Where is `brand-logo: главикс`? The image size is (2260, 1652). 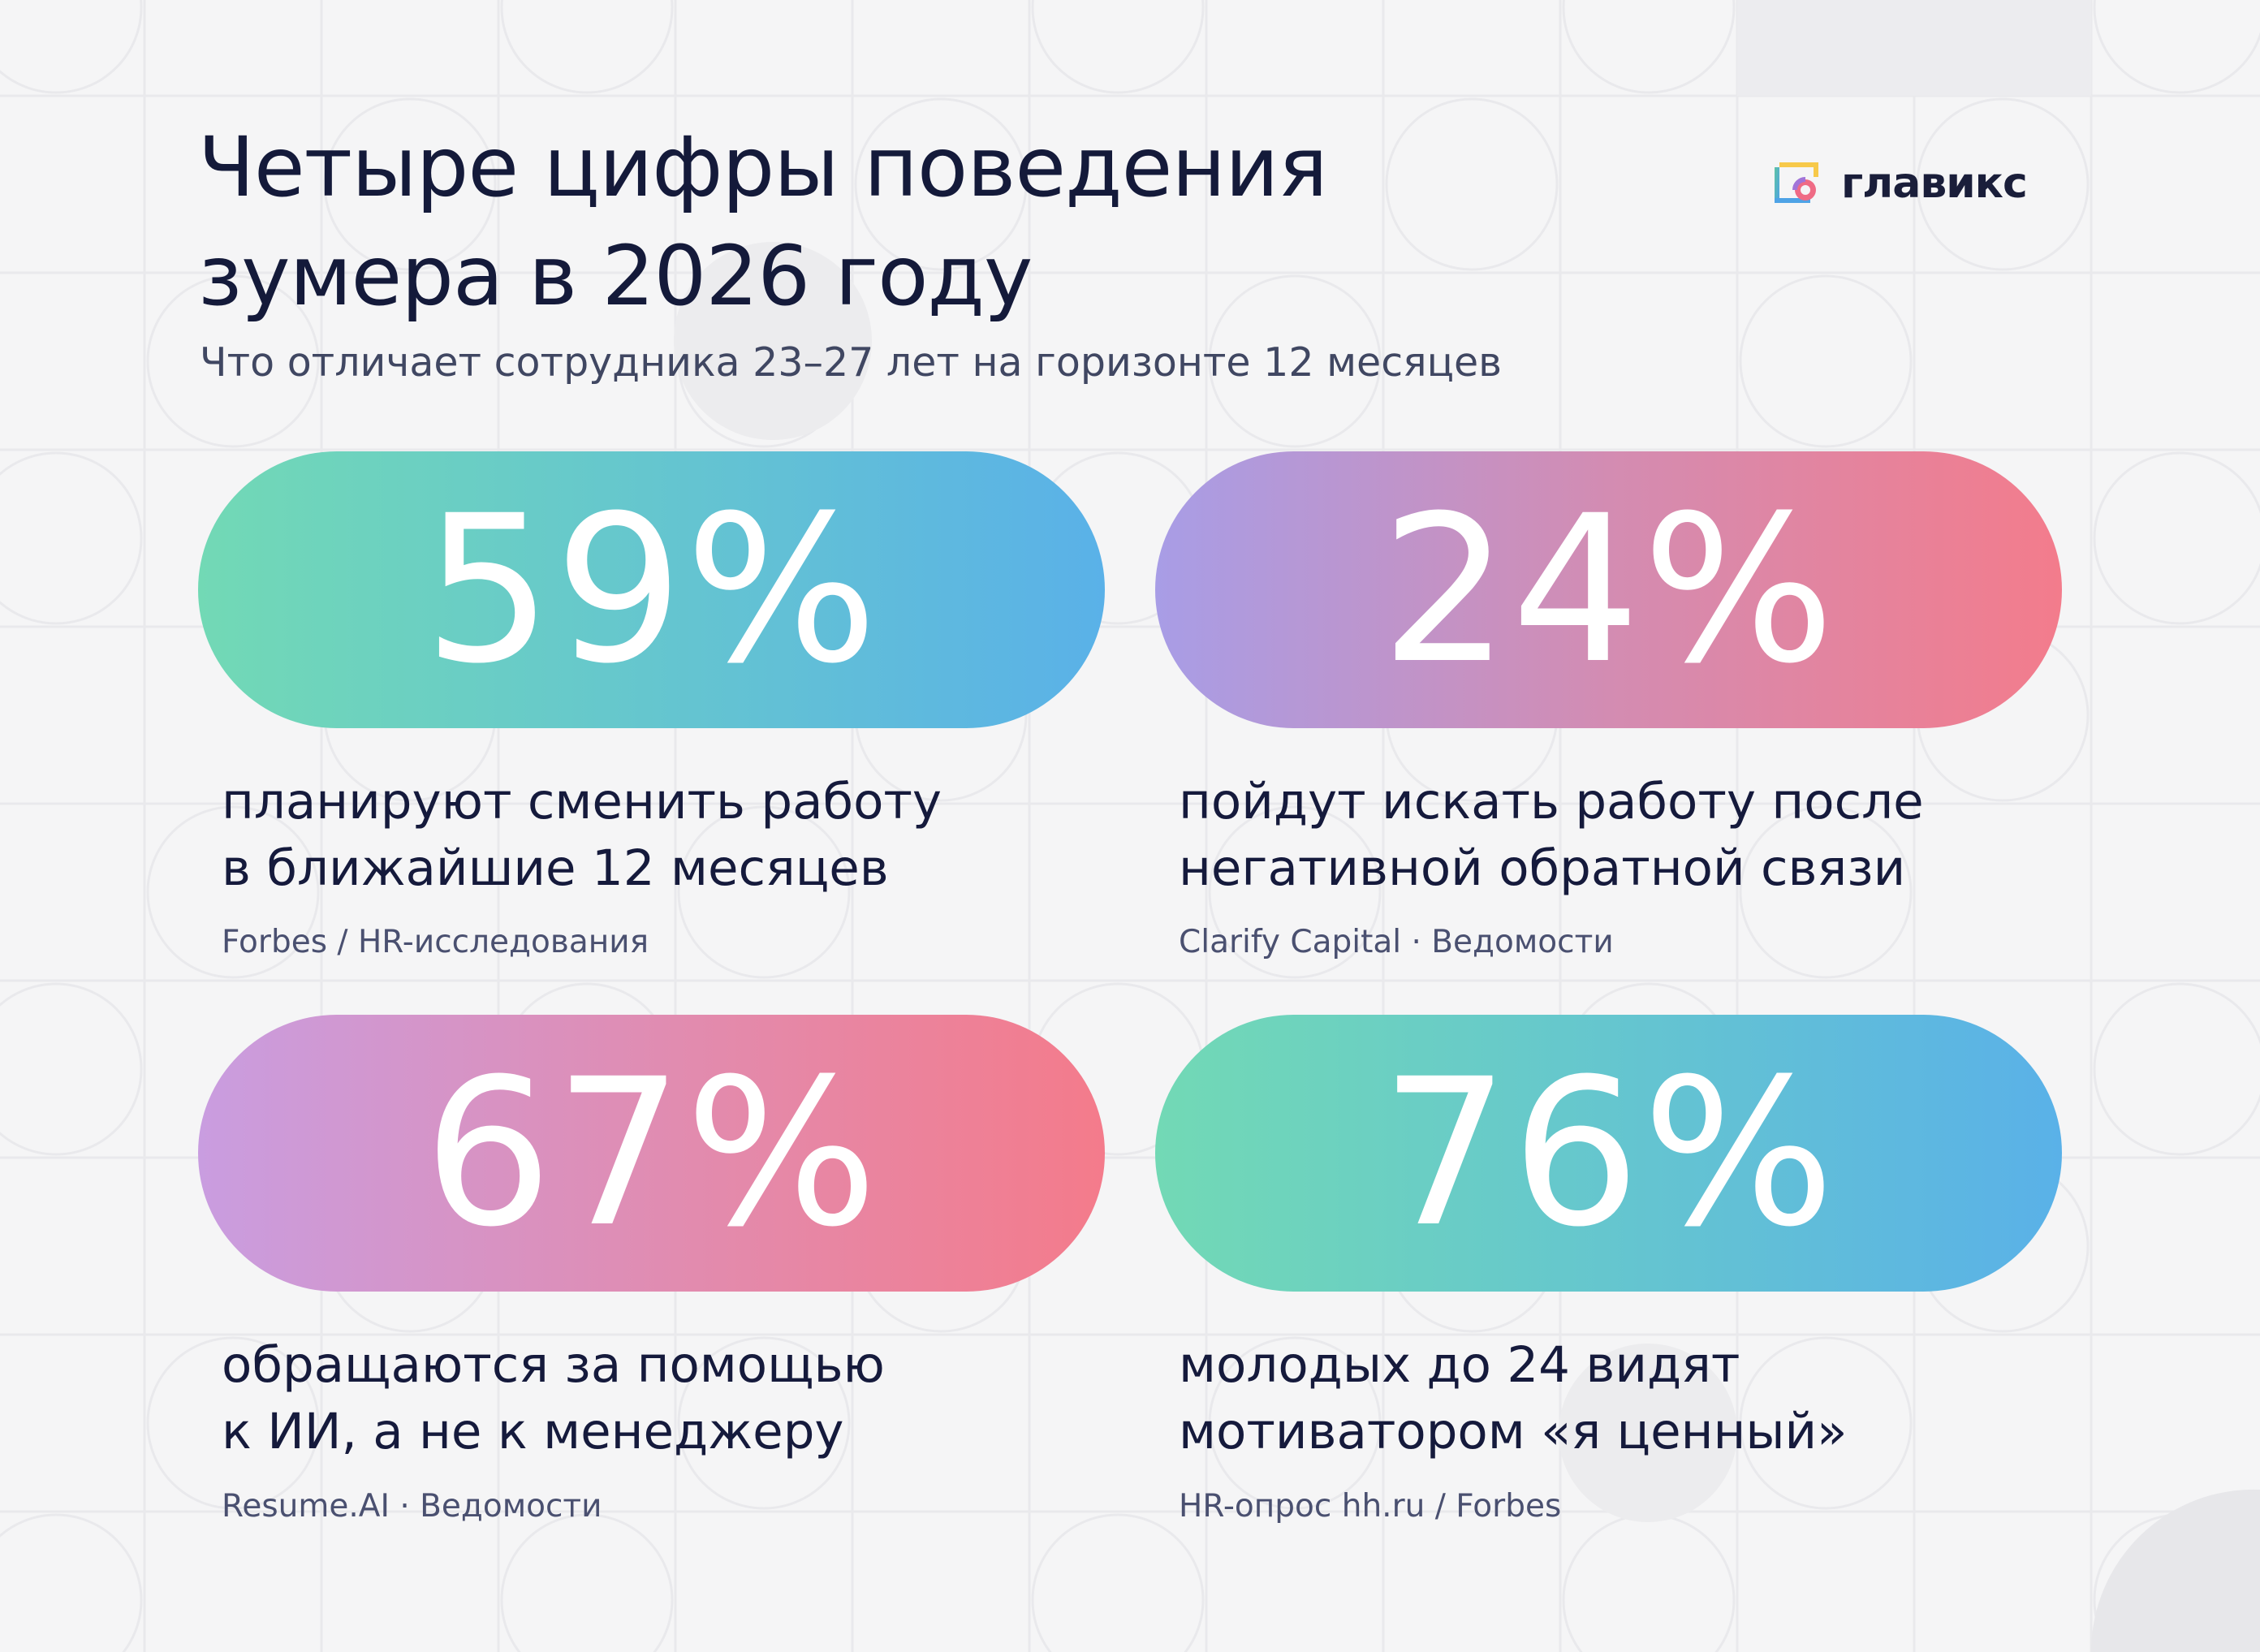
brand-logo: главикс is located at coordinates (1901, 183).